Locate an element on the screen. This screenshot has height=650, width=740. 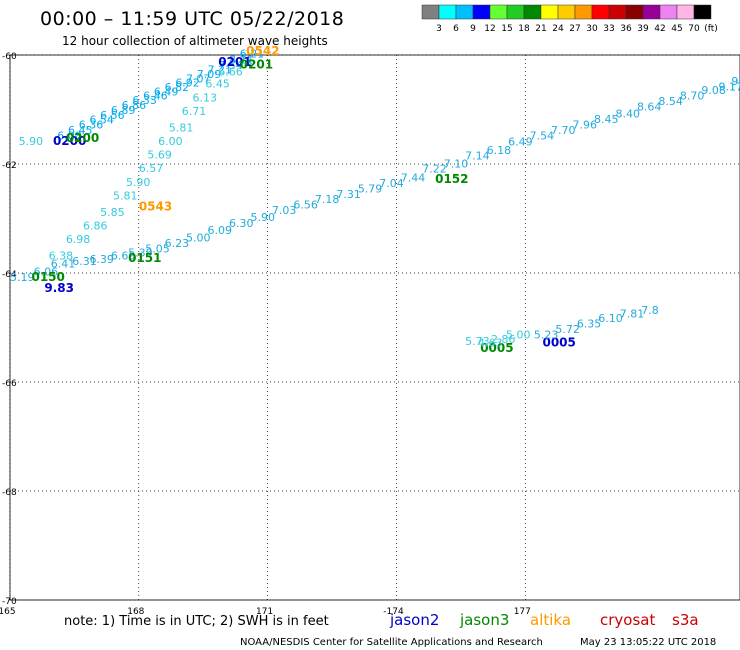
swh-value-label: 6.31 is located at coordinates (84, 261).